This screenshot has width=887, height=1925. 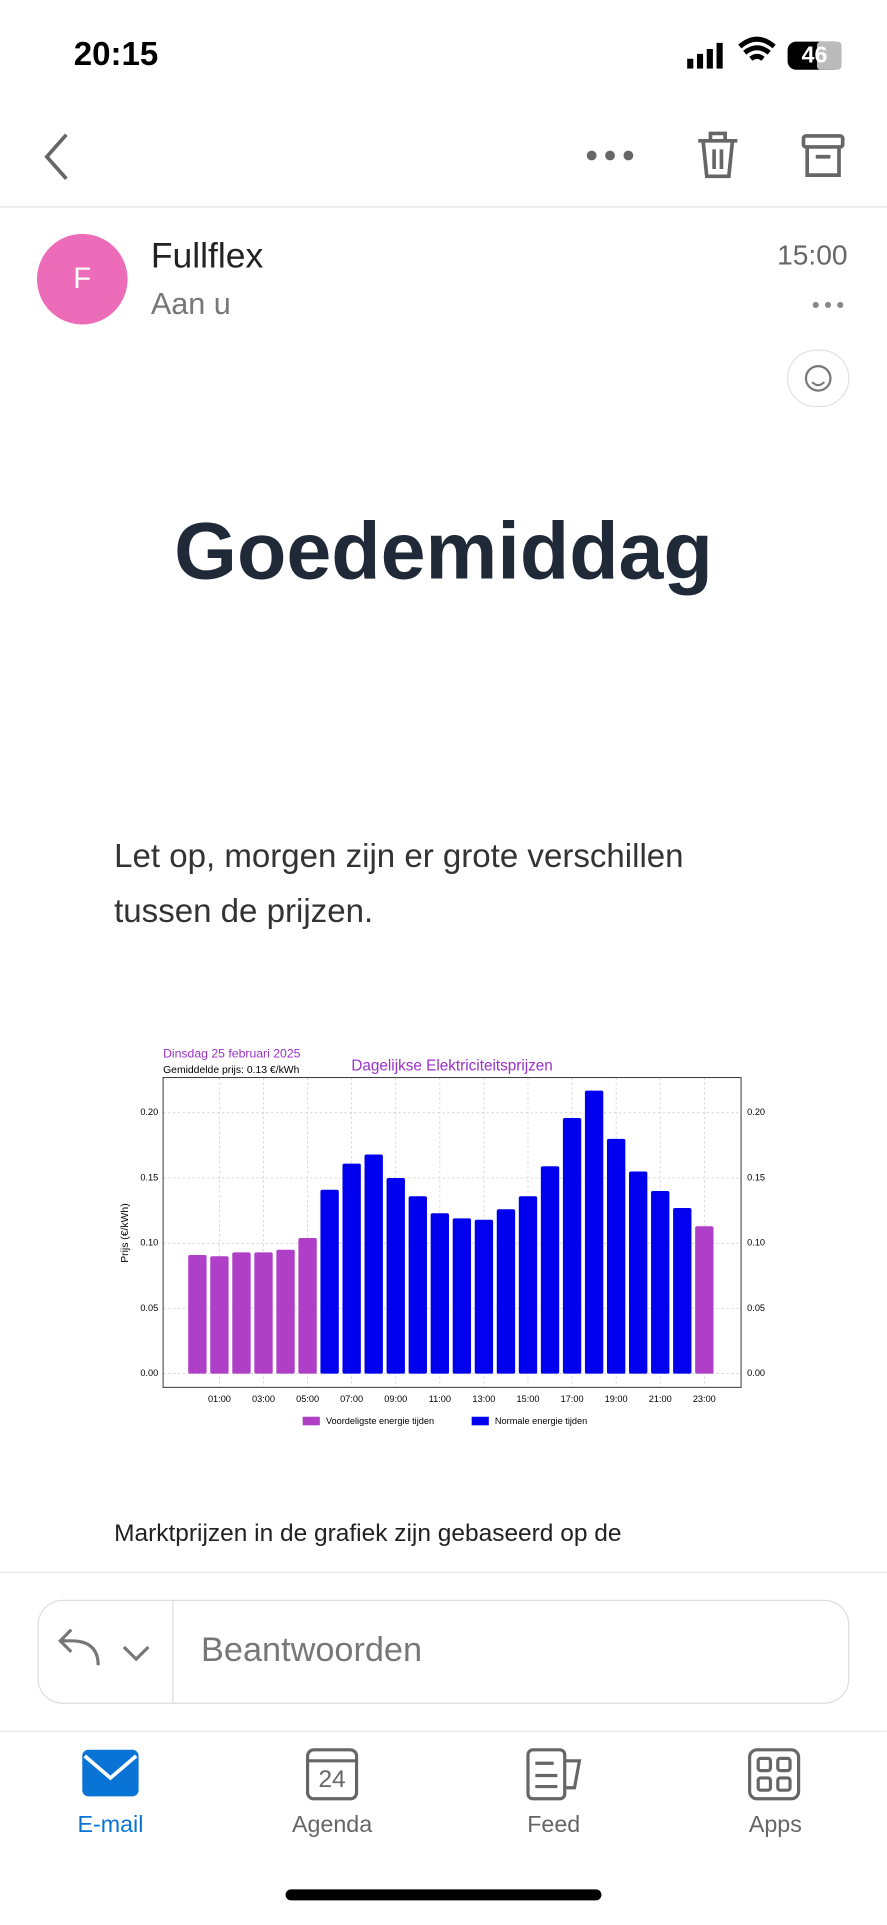 I want to click on emoji-smile, so click(x=818, y=384).